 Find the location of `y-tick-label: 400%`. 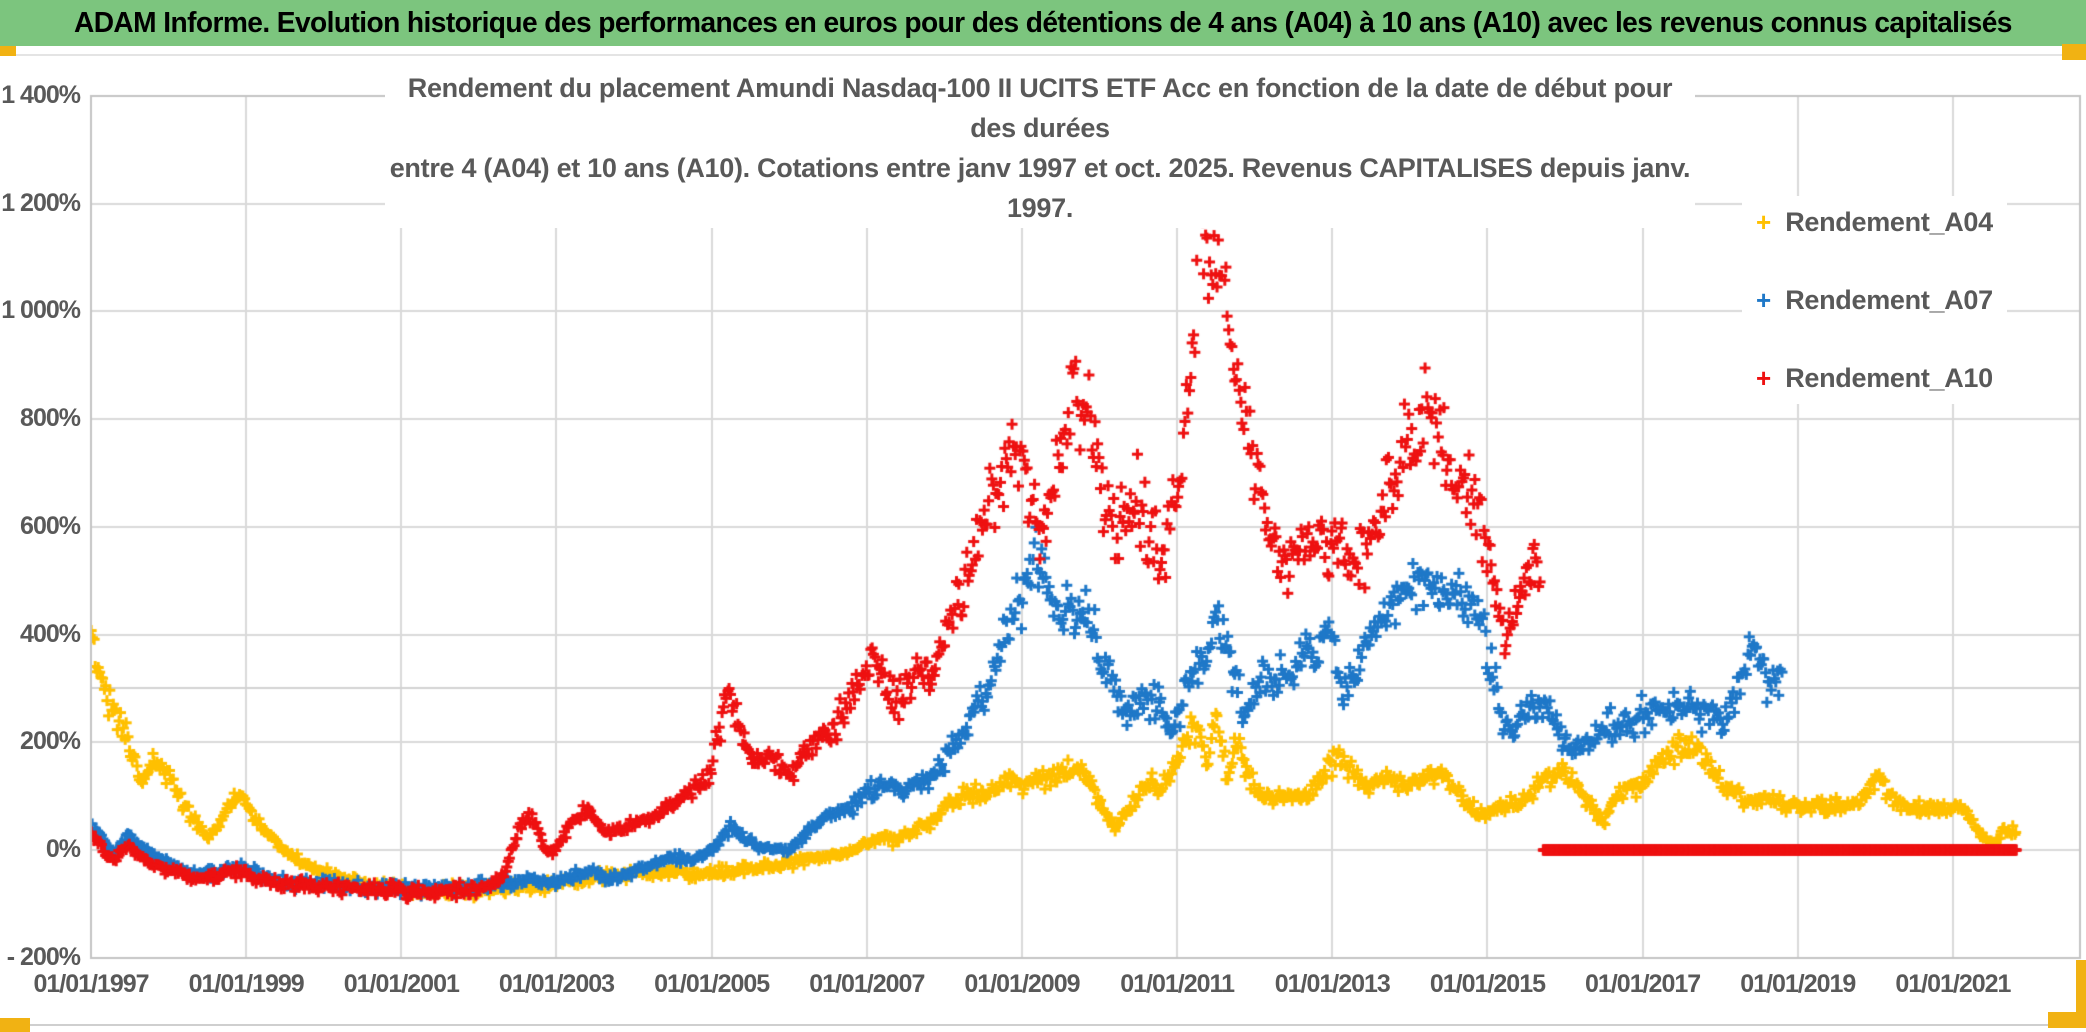

y-tick-label: 400% is located at coordinates (50, 633).